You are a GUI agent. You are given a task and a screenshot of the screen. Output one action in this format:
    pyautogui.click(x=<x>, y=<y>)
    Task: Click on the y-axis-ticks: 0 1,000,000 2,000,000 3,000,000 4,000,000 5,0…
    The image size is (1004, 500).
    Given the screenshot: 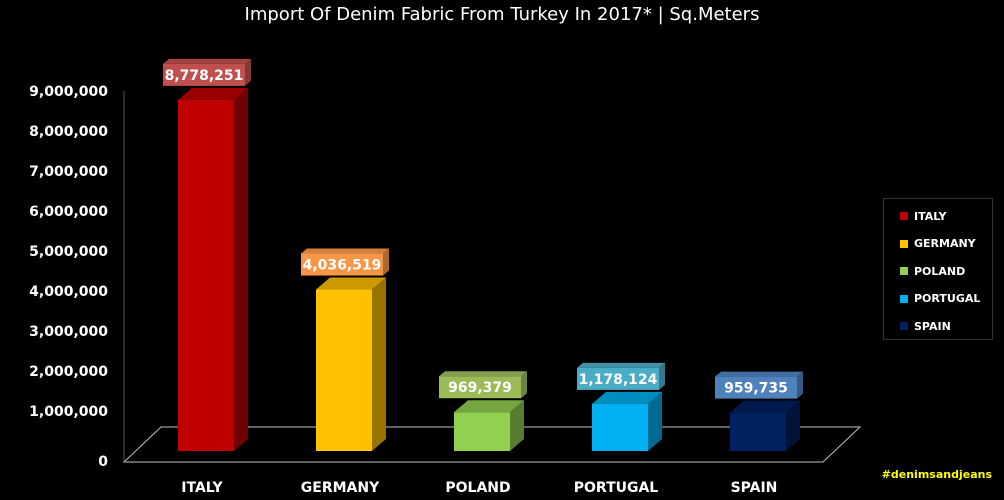 What is the action you would take?
    pyautogui.click(x=68, y=277)
    